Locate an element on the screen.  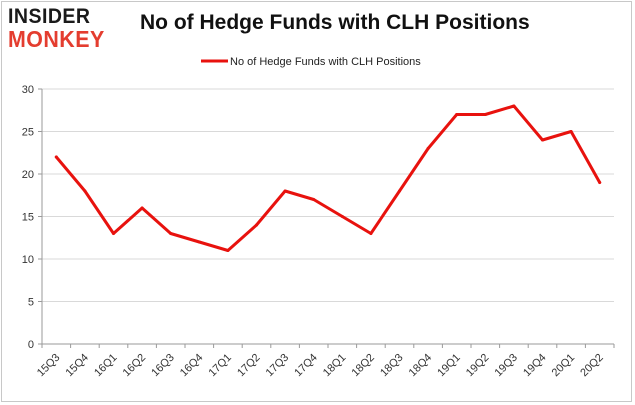
logo-line-2: MONKEY is located at coordinates (56, 39).